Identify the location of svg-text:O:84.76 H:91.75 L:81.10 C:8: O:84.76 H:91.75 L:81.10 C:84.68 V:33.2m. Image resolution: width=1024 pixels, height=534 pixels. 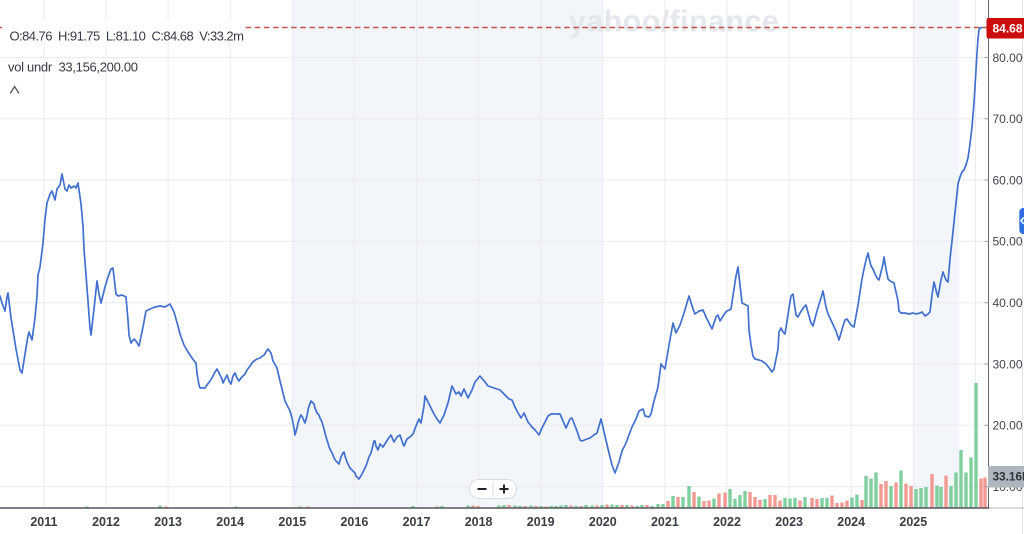
(127, 35).